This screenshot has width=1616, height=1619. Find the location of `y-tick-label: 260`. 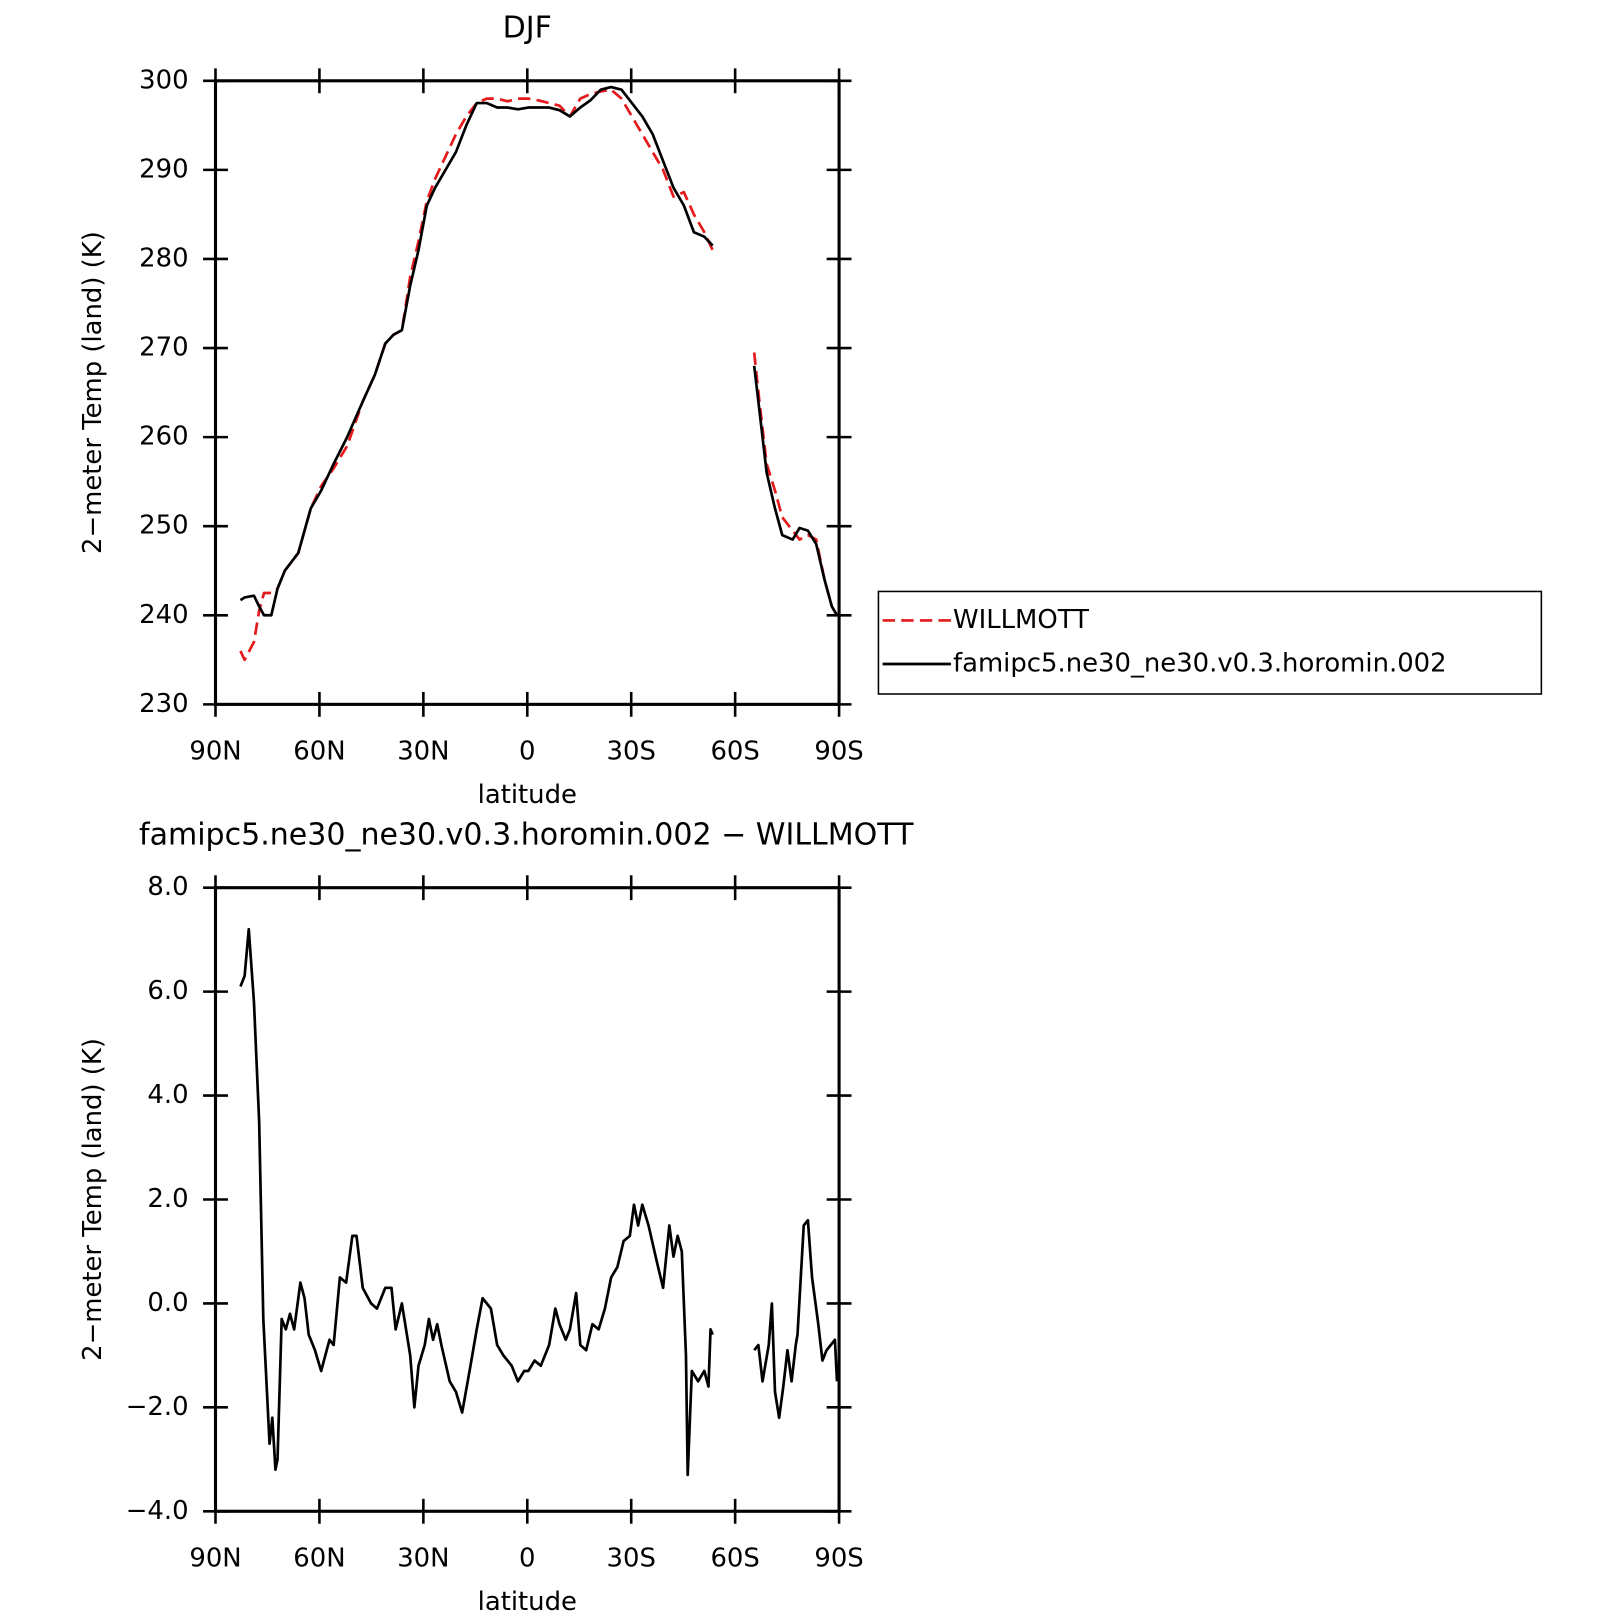

y-tick-label: 260 is located at coordinates (163, 437).